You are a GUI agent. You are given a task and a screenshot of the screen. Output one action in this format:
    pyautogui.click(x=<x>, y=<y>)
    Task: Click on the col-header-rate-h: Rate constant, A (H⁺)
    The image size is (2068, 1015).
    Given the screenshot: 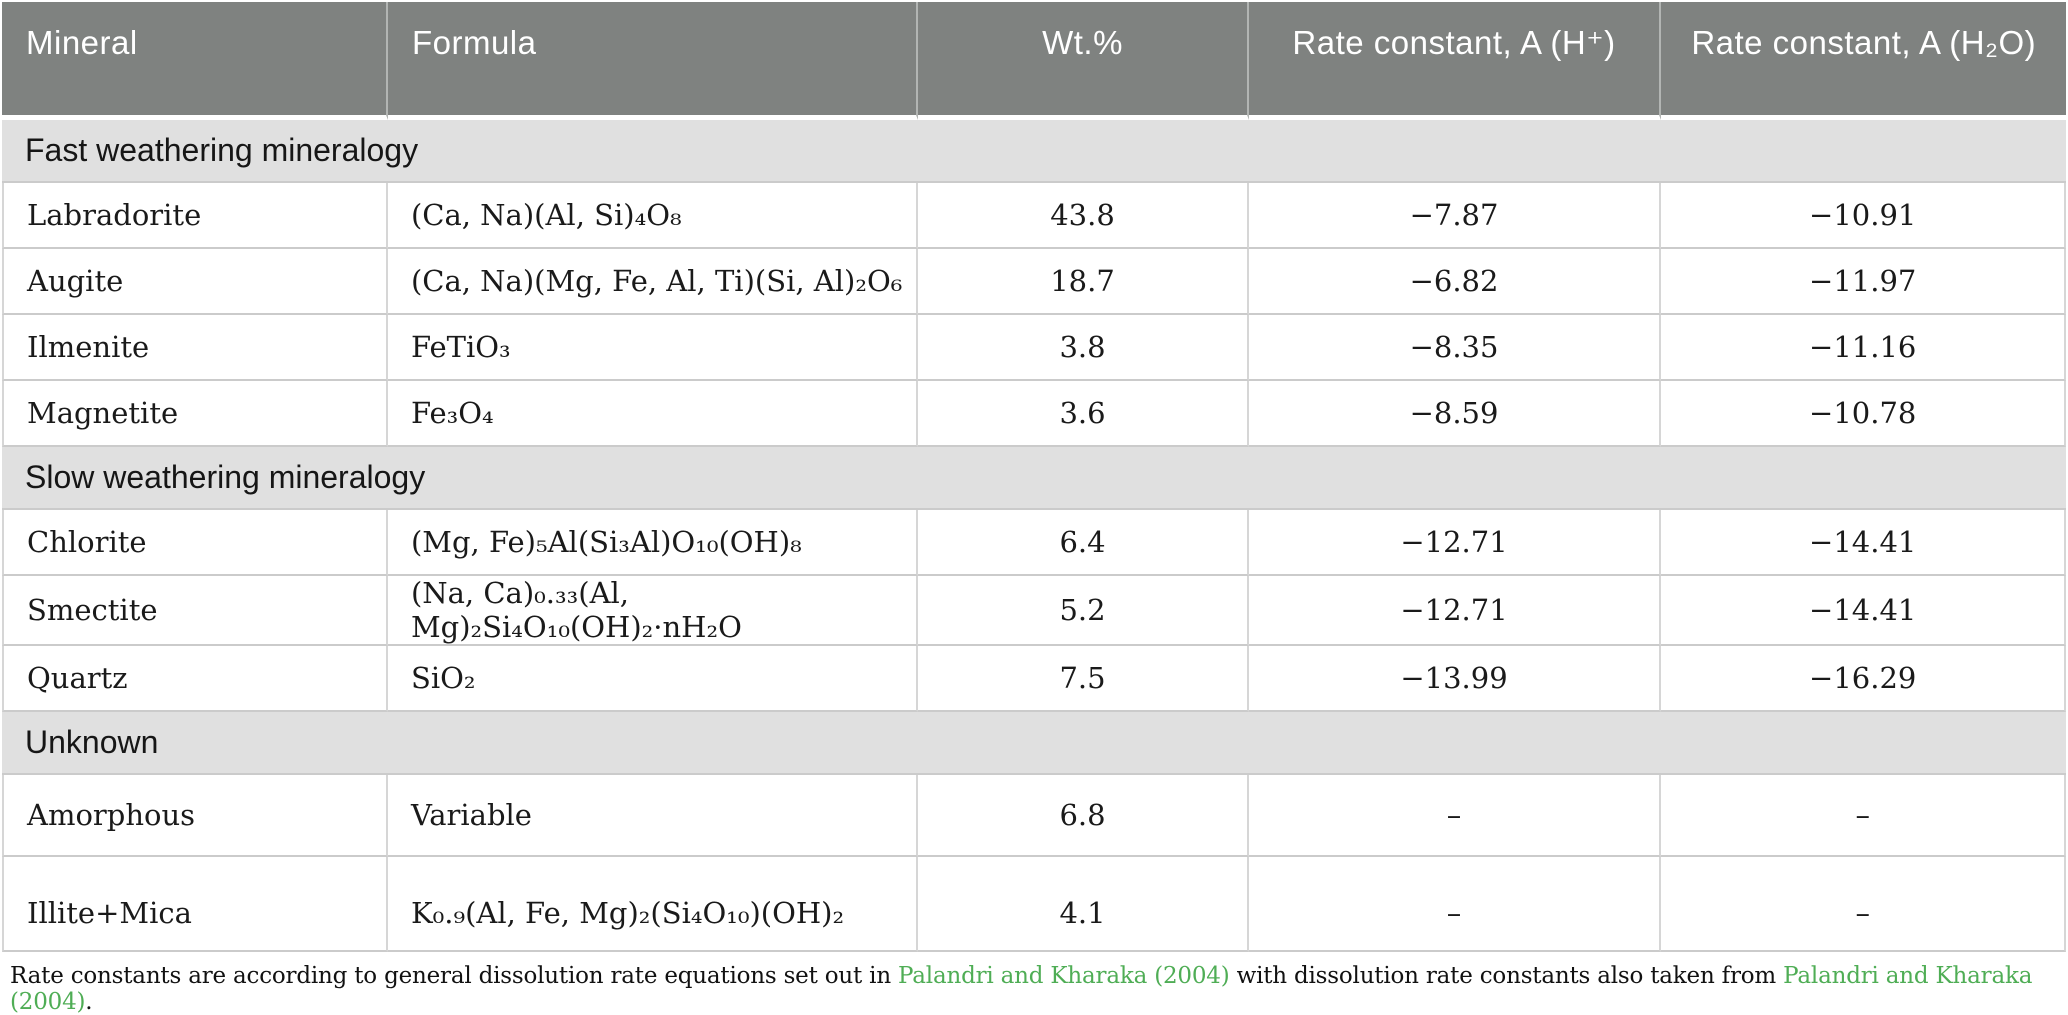 What is the action you would take?
    pyautogui.click(x=1455, y=61)
    